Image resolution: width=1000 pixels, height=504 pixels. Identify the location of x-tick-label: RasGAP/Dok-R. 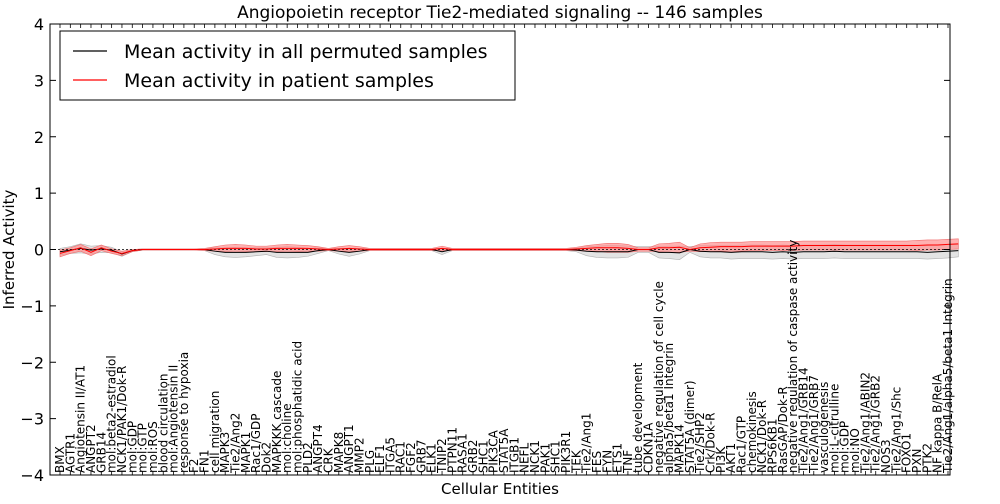
(783, 429).